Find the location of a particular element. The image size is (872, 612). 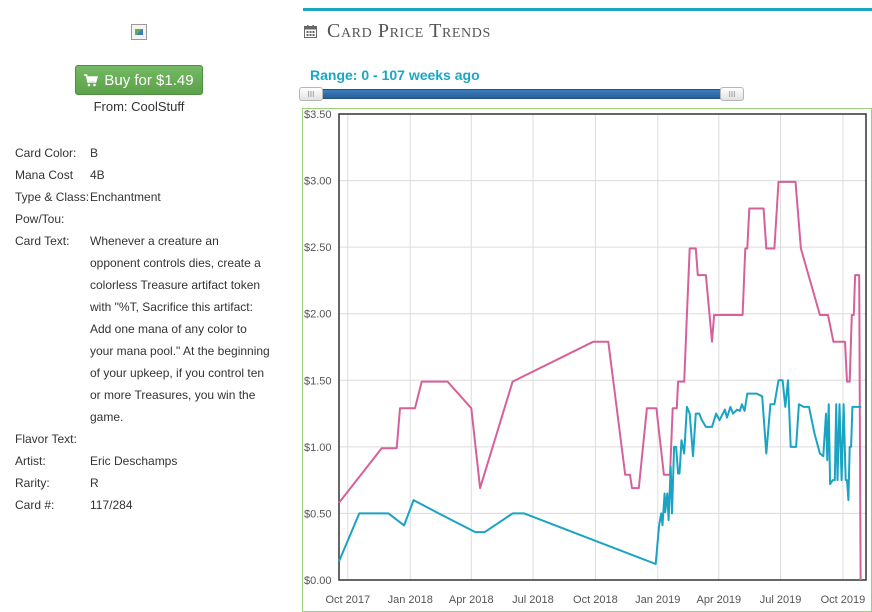

range-start-handle: III is located at coordinates (311, 94).